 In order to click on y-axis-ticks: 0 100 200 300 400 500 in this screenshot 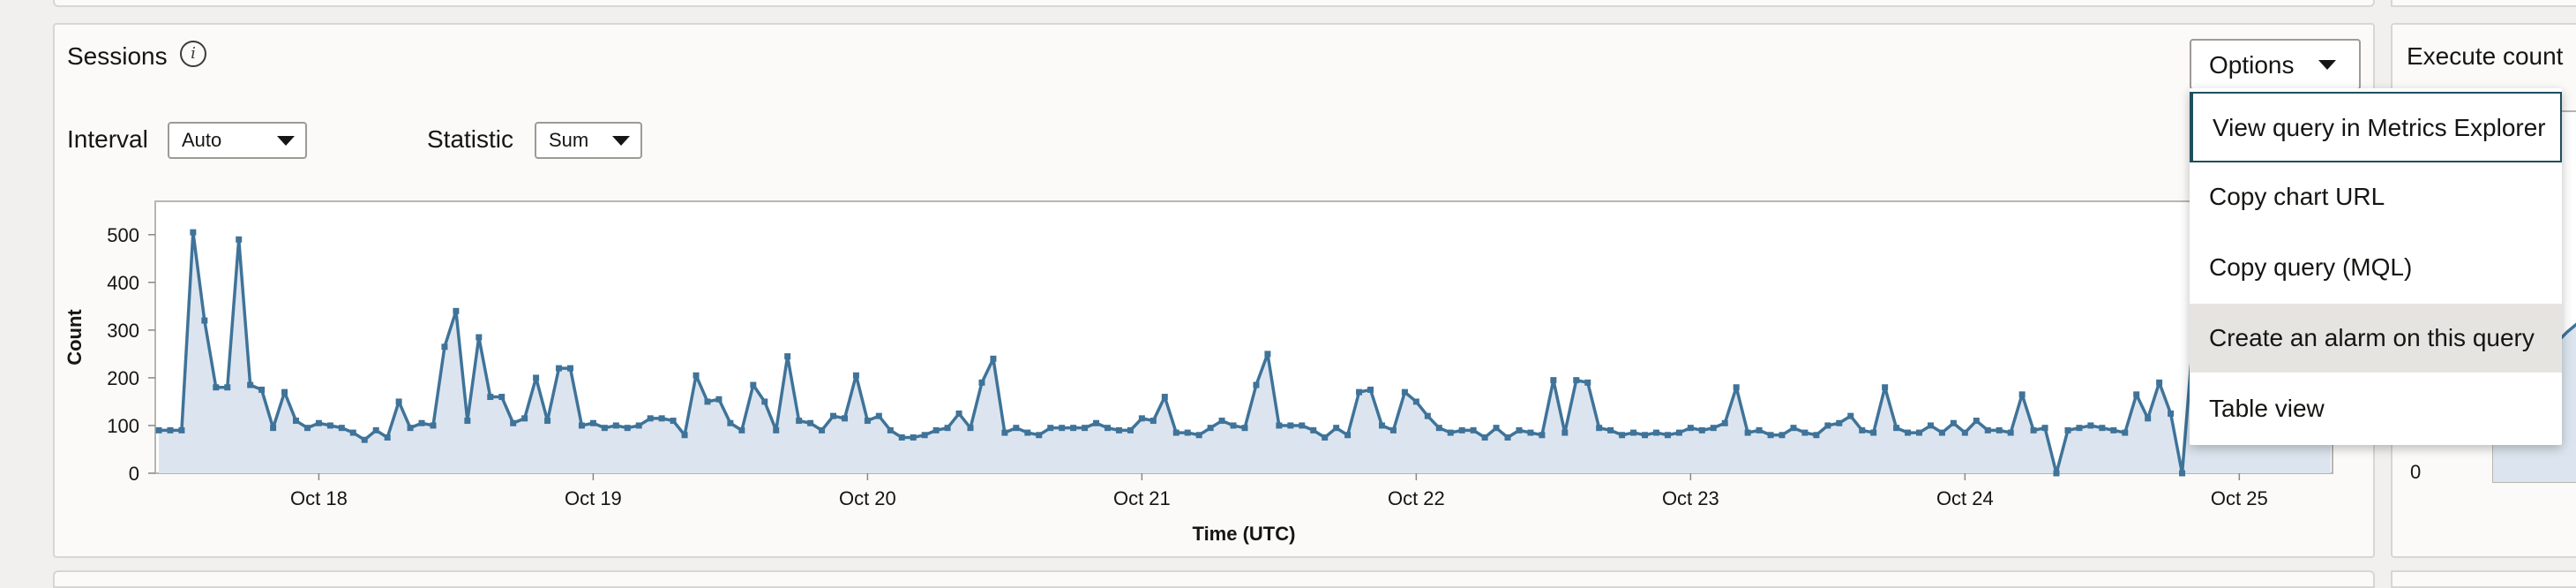, I will do `click(131, 354)`.